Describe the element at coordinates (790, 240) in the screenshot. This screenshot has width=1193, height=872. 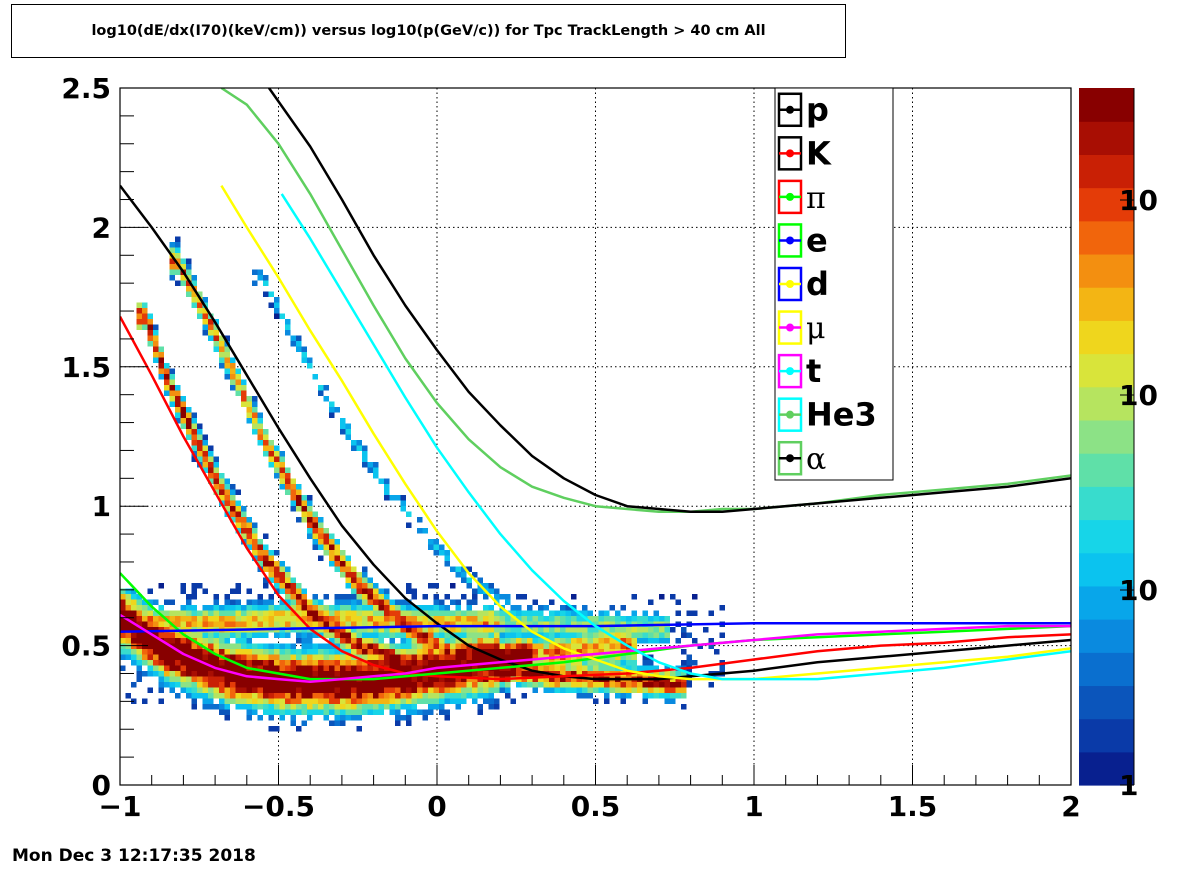
I see `legend-swatch-marker` at that location.